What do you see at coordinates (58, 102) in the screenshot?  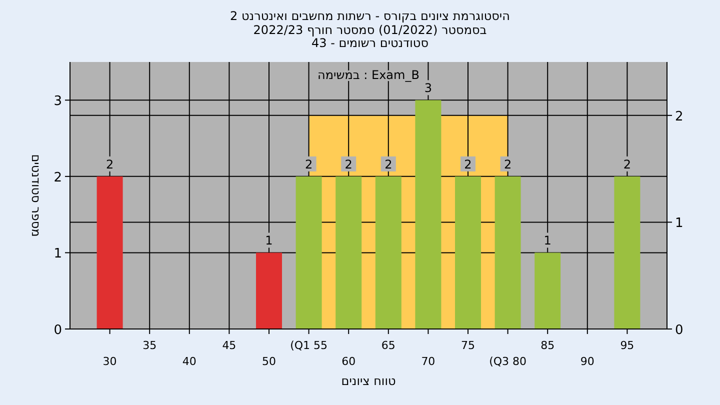 I see `y-tick-label: 3` at bounding box center [58, 102].